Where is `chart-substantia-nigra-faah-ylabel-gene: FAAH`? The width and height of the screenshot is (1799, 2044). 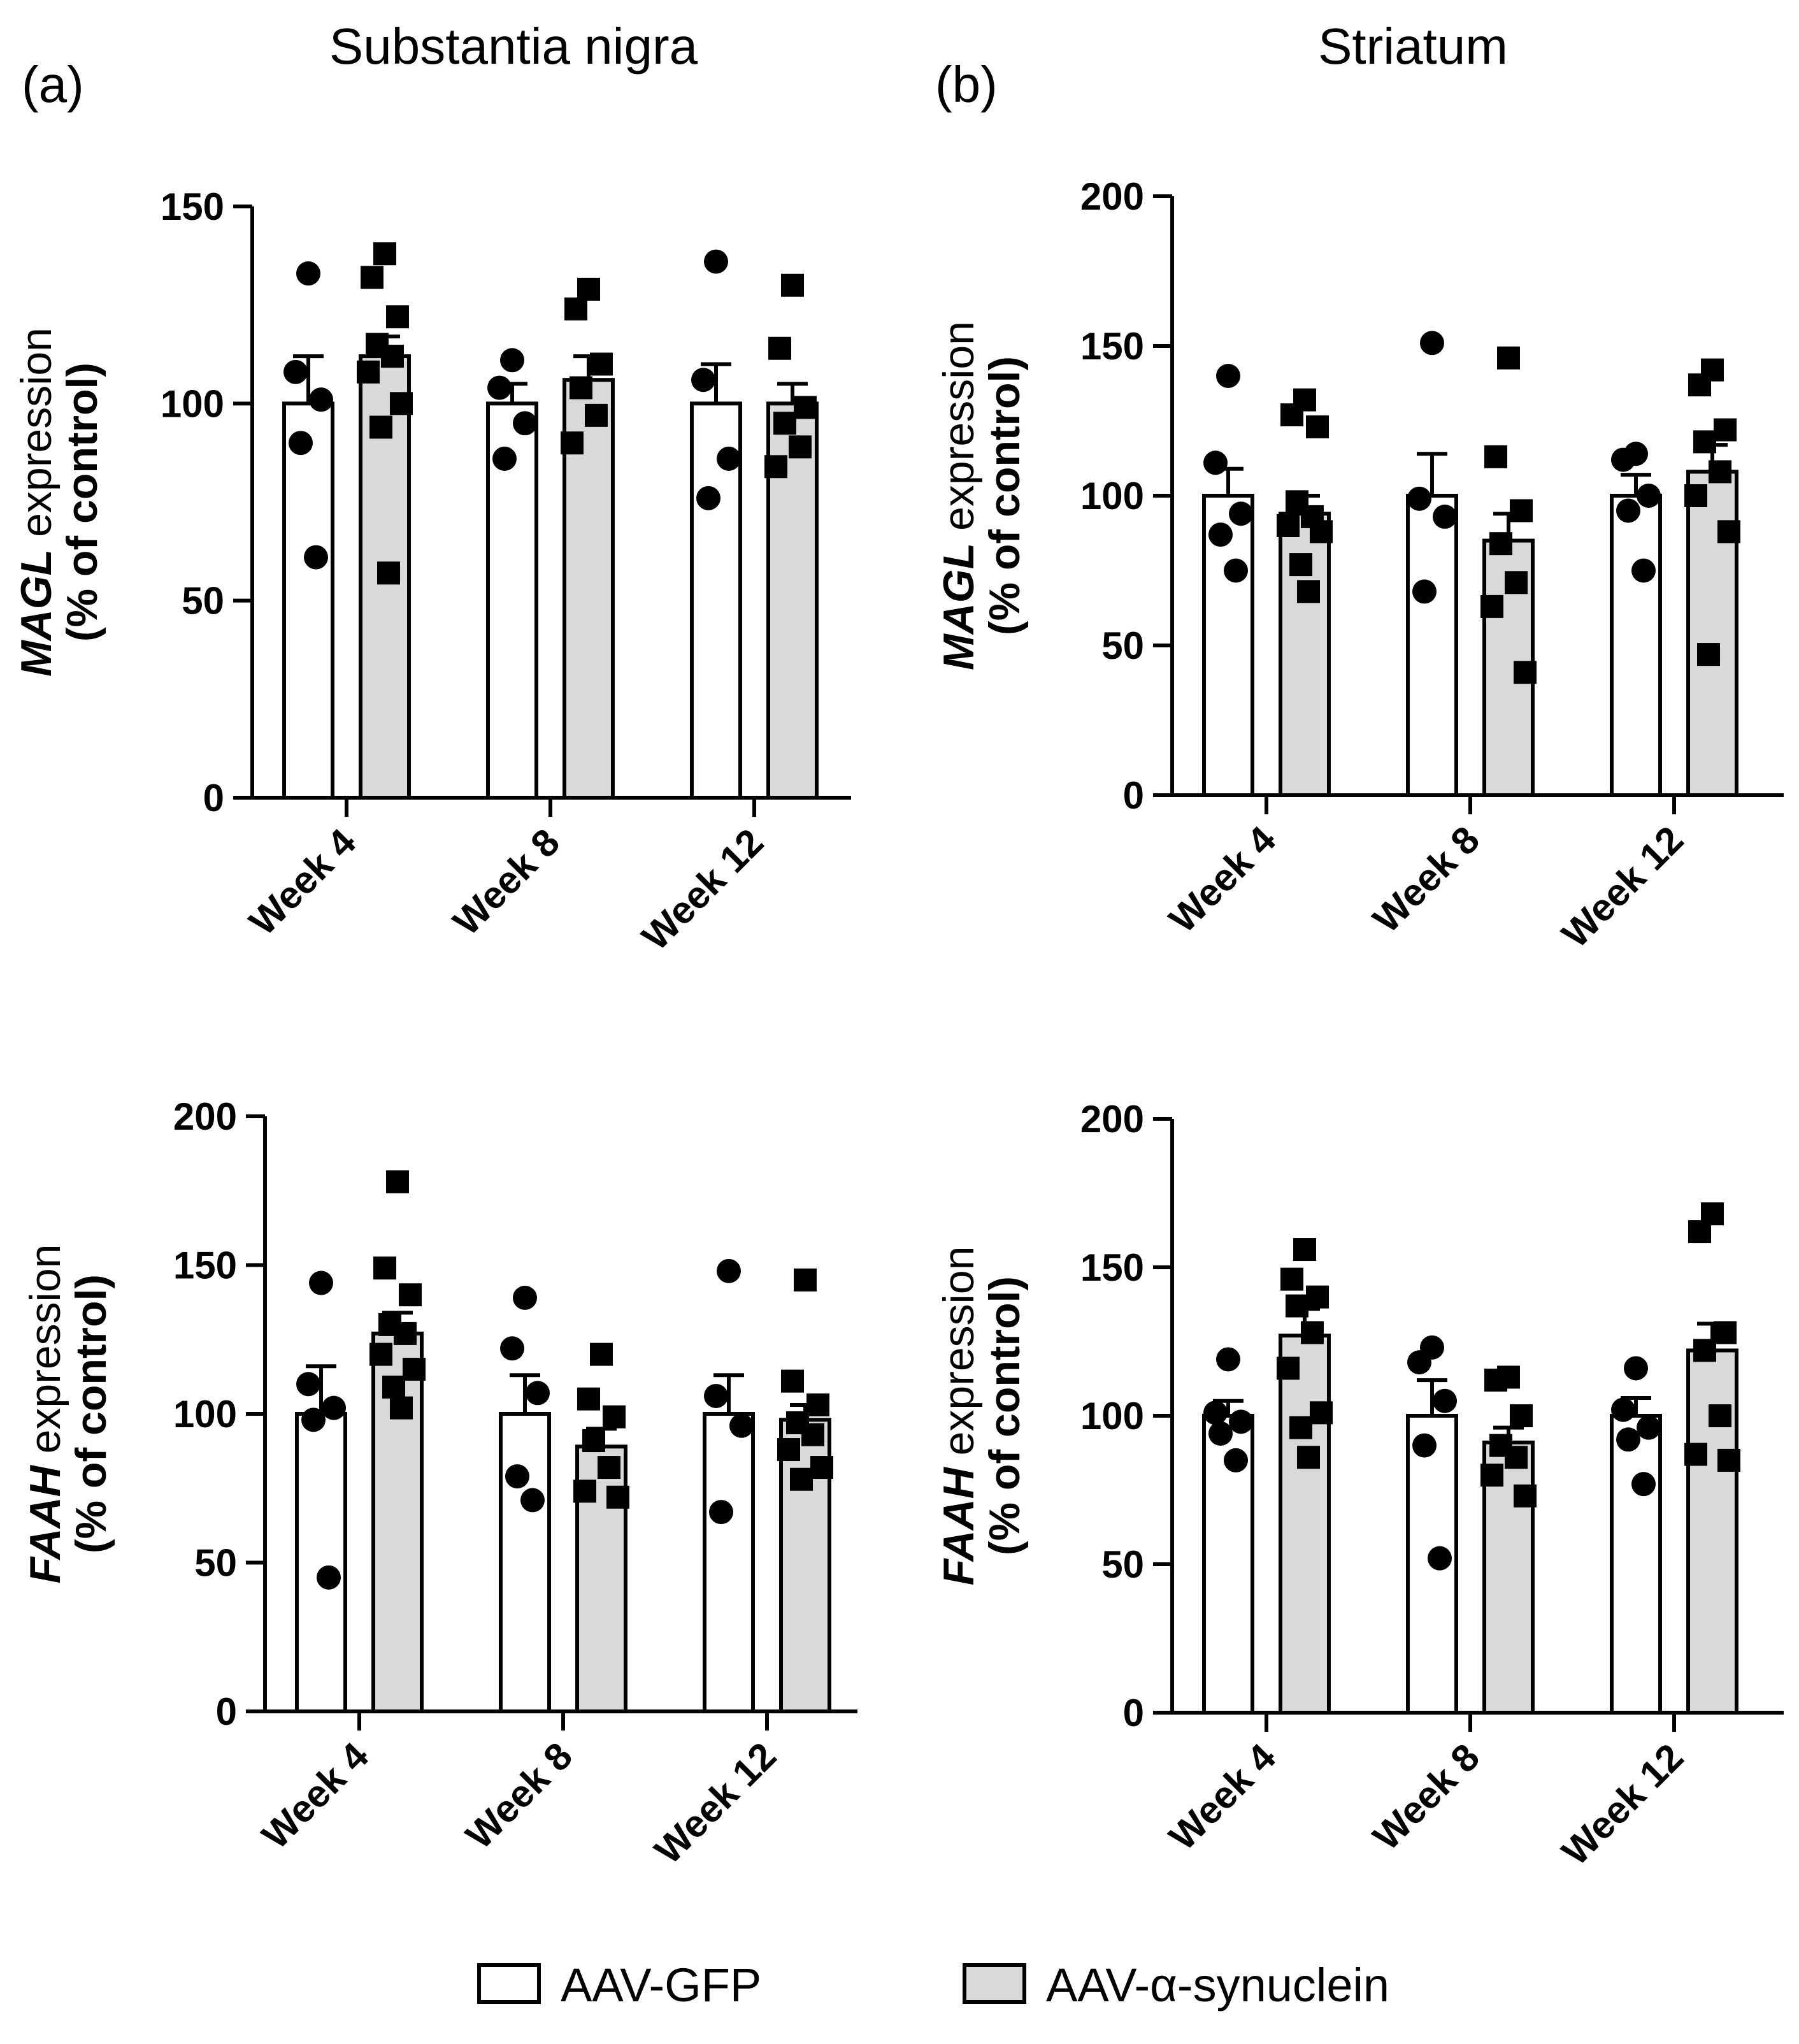
chart-substantia-nigra-faah-ylabel-gene: FAAH is located at coordinates (45, 1523).